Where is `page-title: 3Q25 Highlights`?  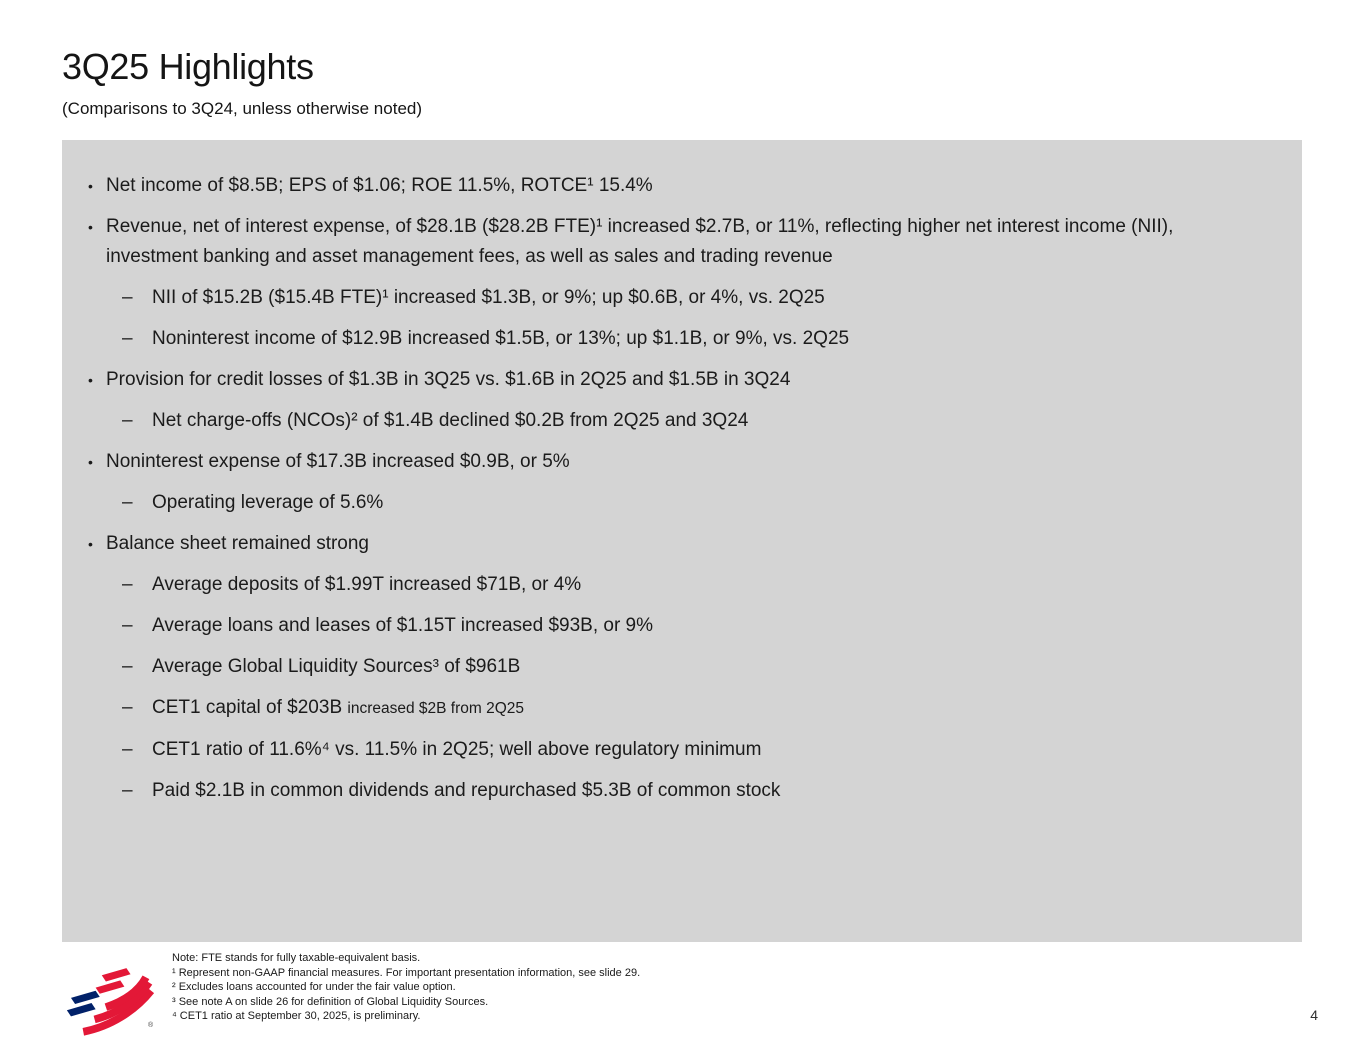
page-title: 3Q25 Highlights is located at coordinates (188, 66).